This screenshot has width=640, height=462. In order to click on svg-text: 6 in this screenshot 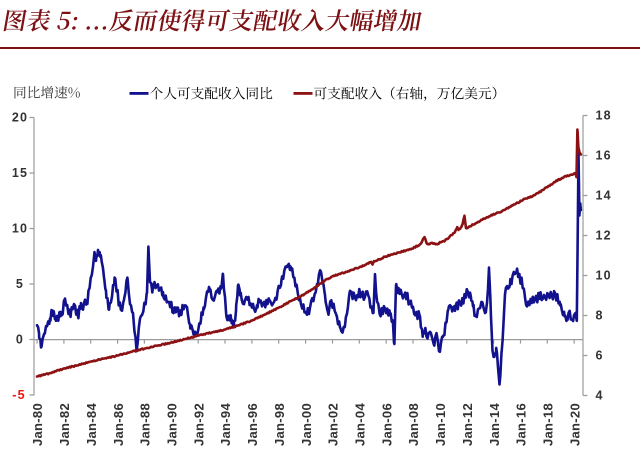, I will do `click(600, 356)`.